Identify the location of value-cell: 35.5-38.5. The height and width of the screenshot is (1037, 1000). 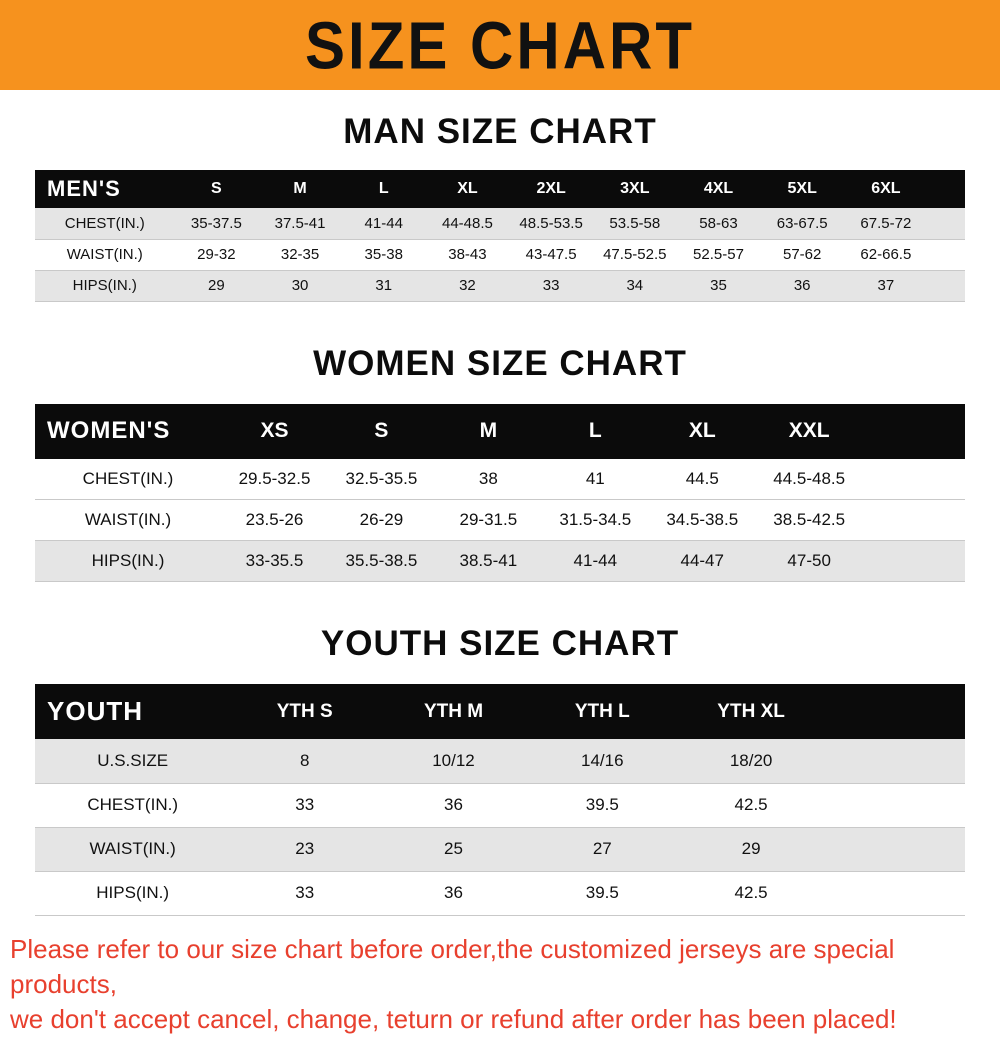
(381, 561).